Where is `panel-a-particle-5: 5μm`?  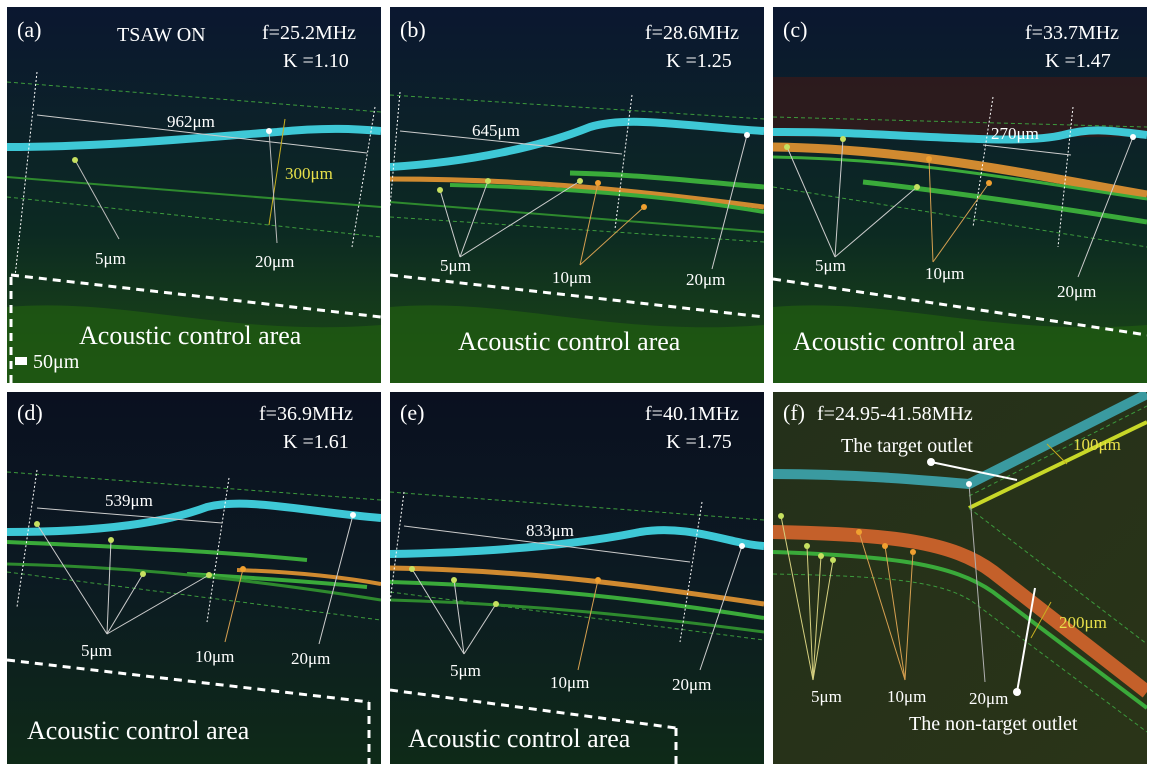 panel-a-particle-5: 5μm is located at coordinates (110, 258).